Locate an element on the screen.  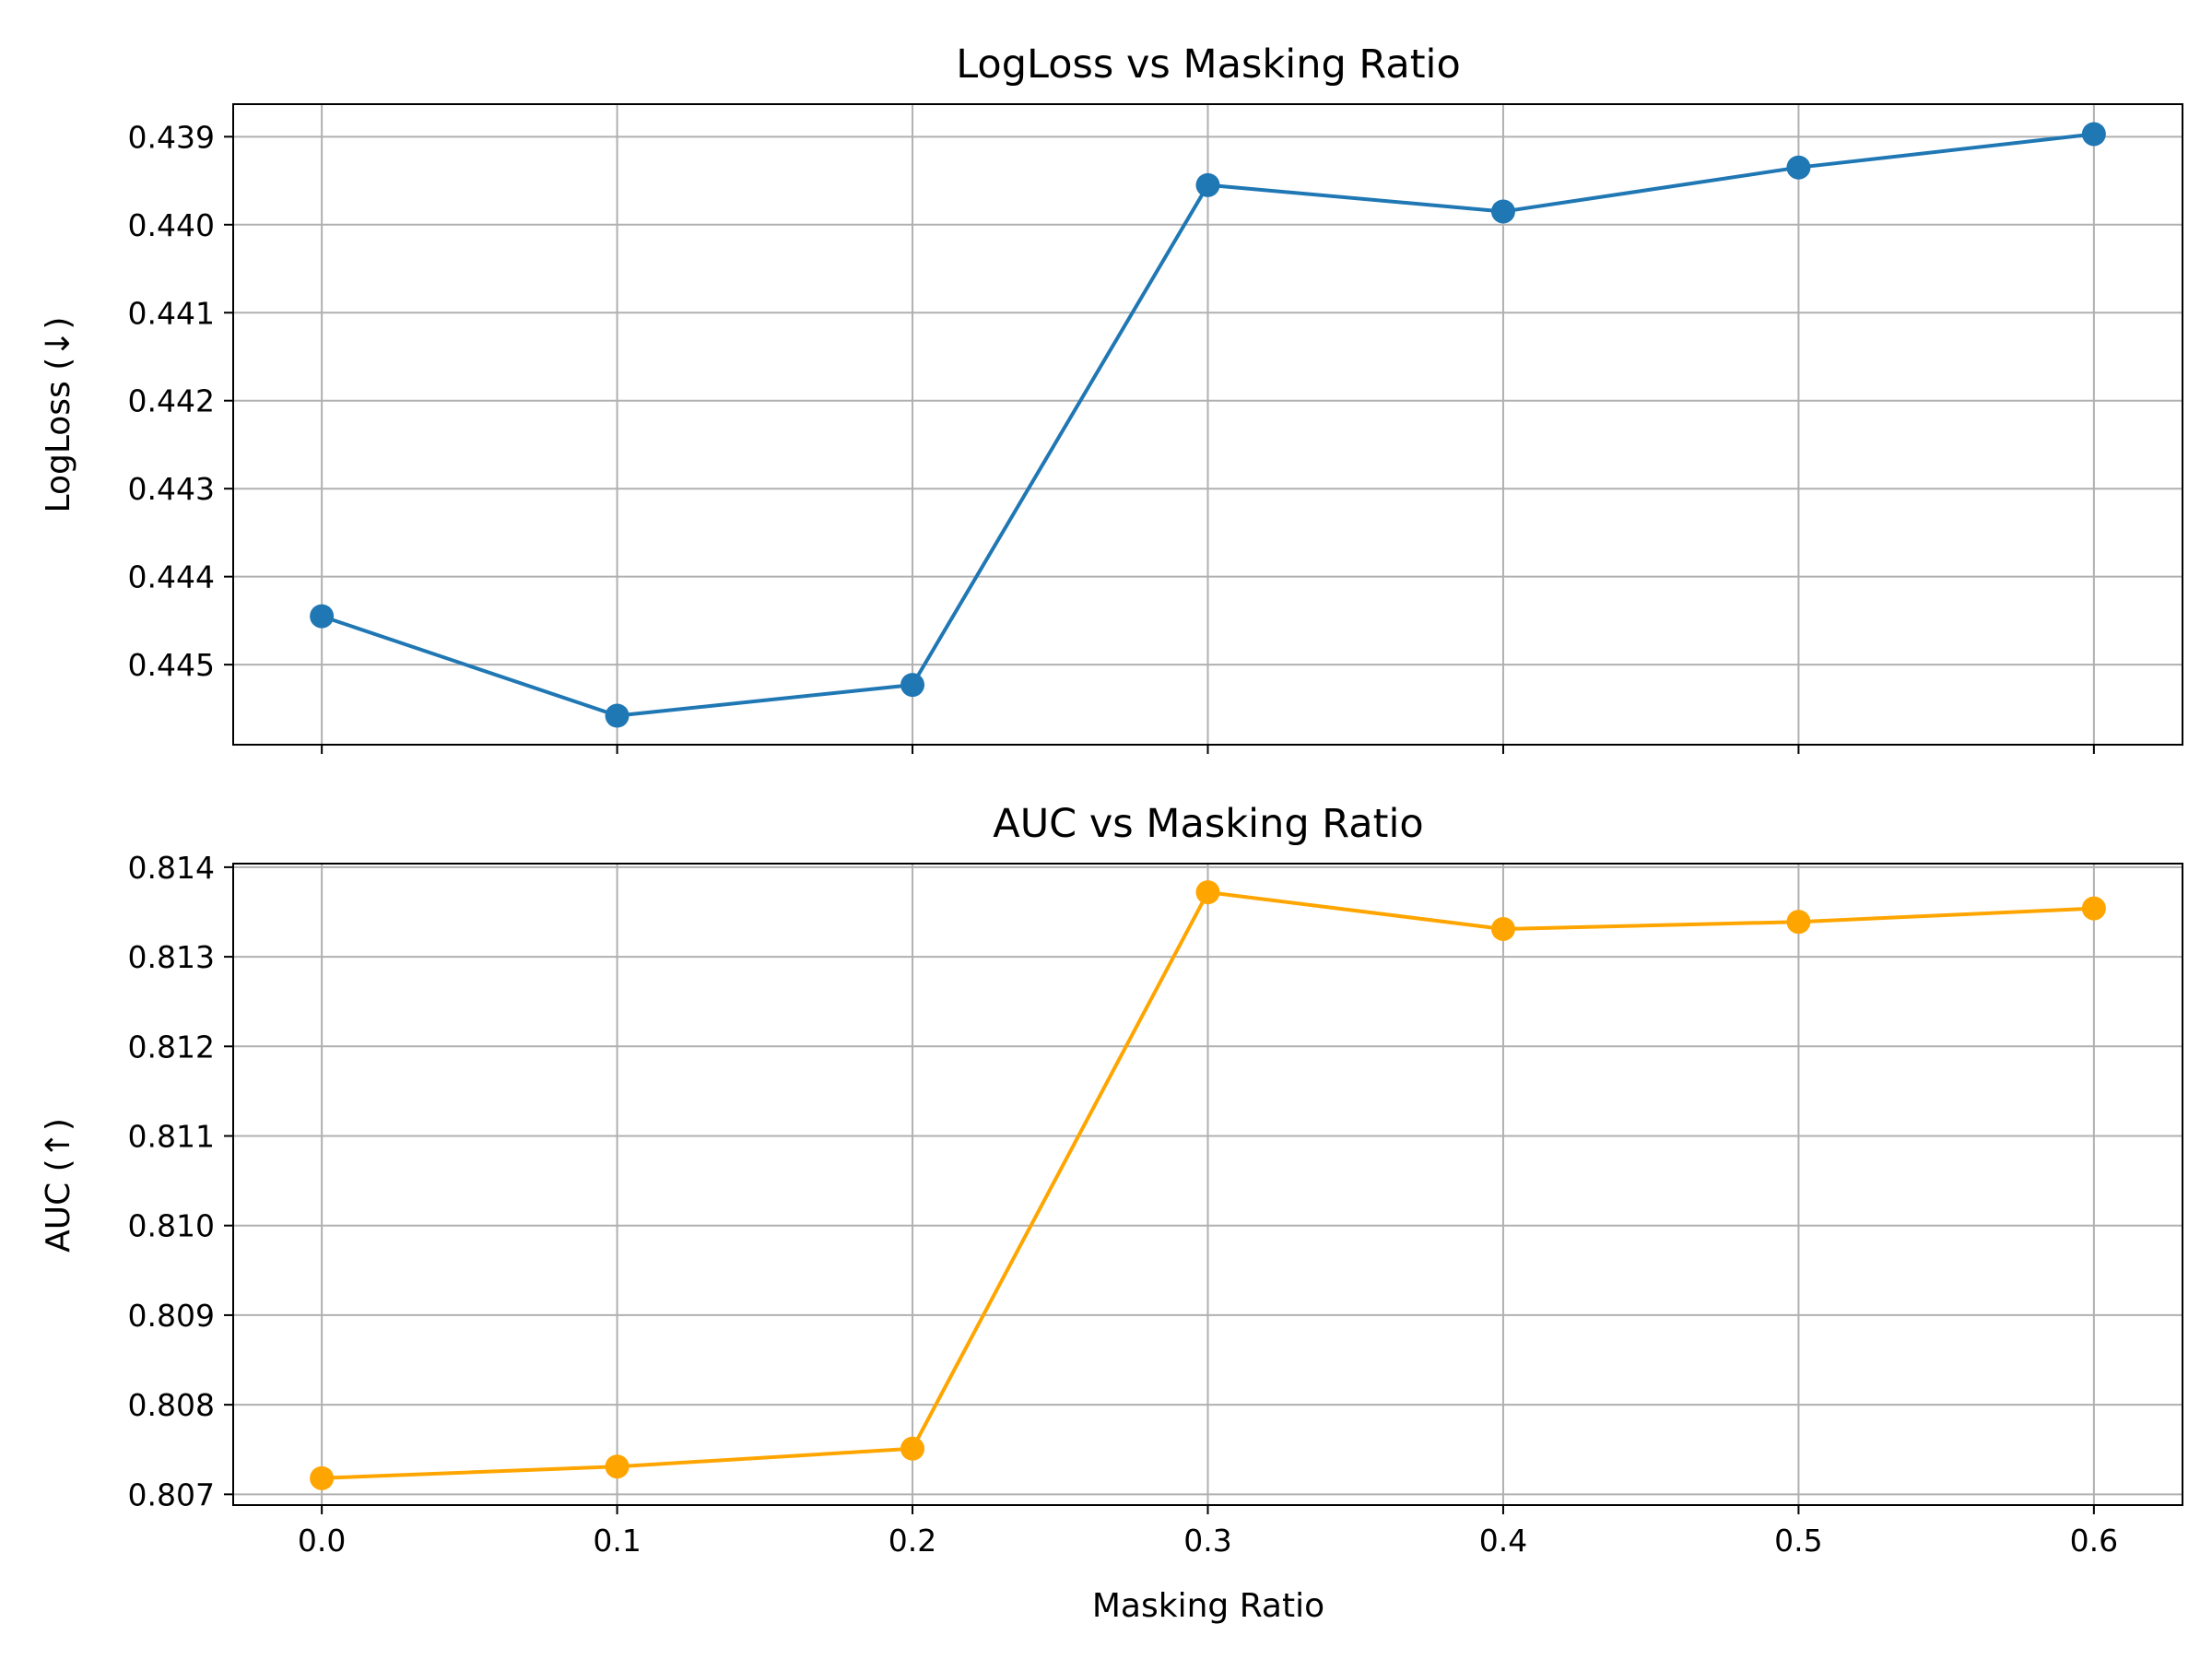
auc-x-tick-label: 0.6 is located at coordinates (2094, 1541).